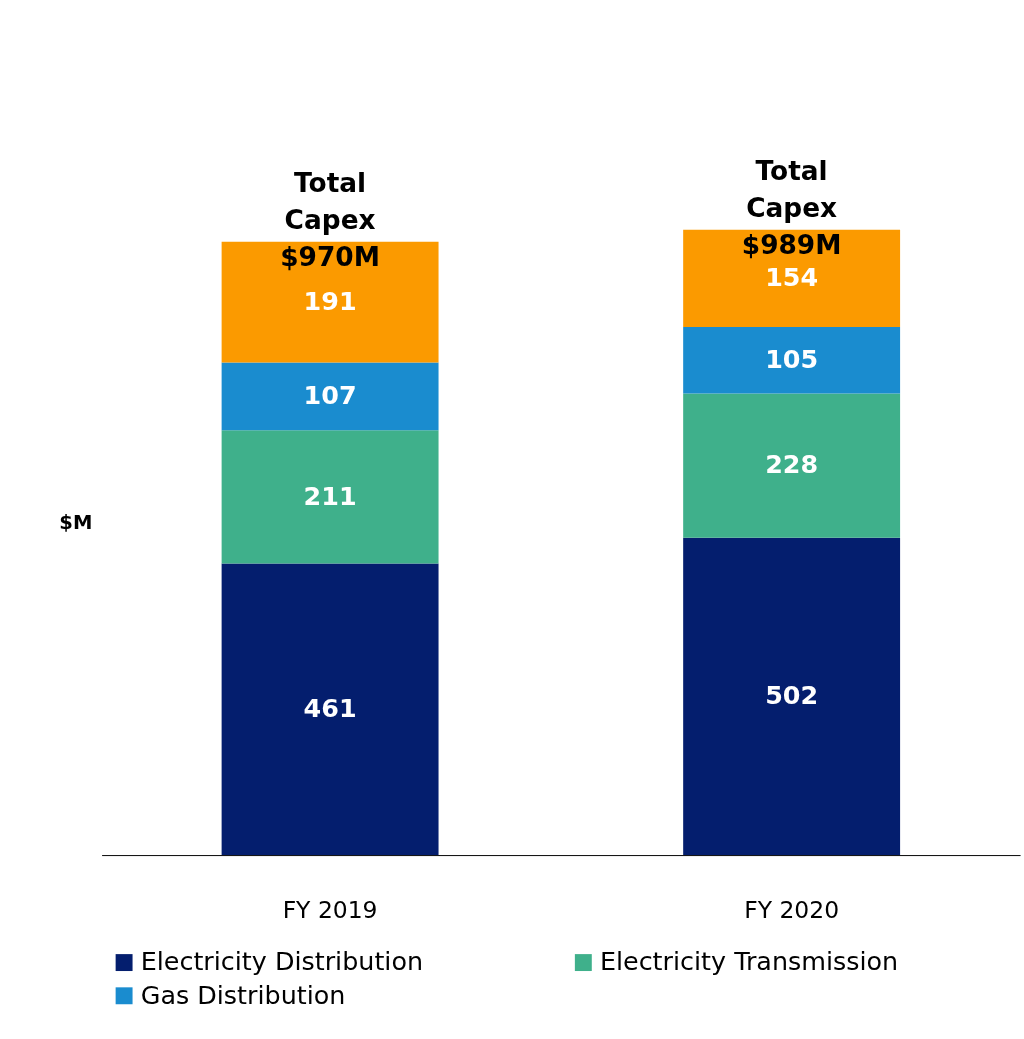  I want to click on legend-label: Electricity Distribution, so click(282, 961).